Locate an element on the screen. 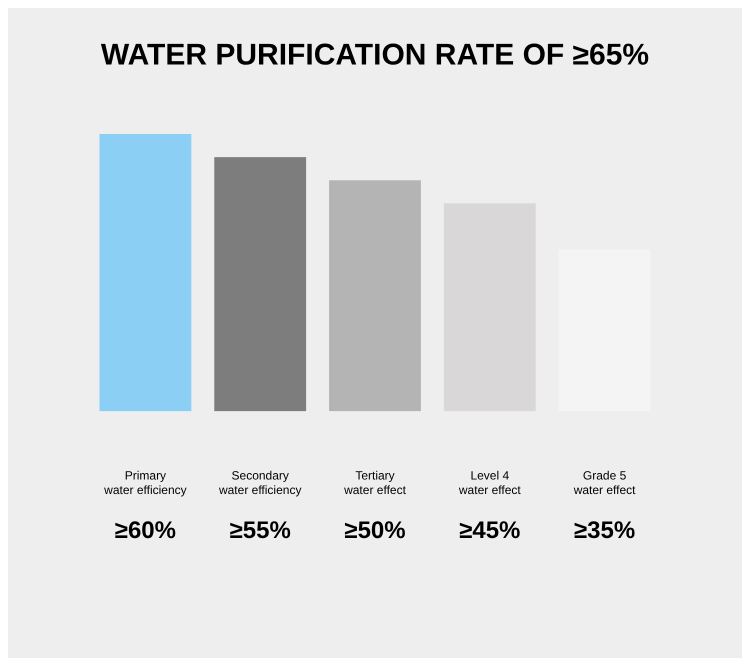 Image resolution: width=750 pixels, height=669 pixels. data-label: ≥35% is located at coordinates (605, 530).